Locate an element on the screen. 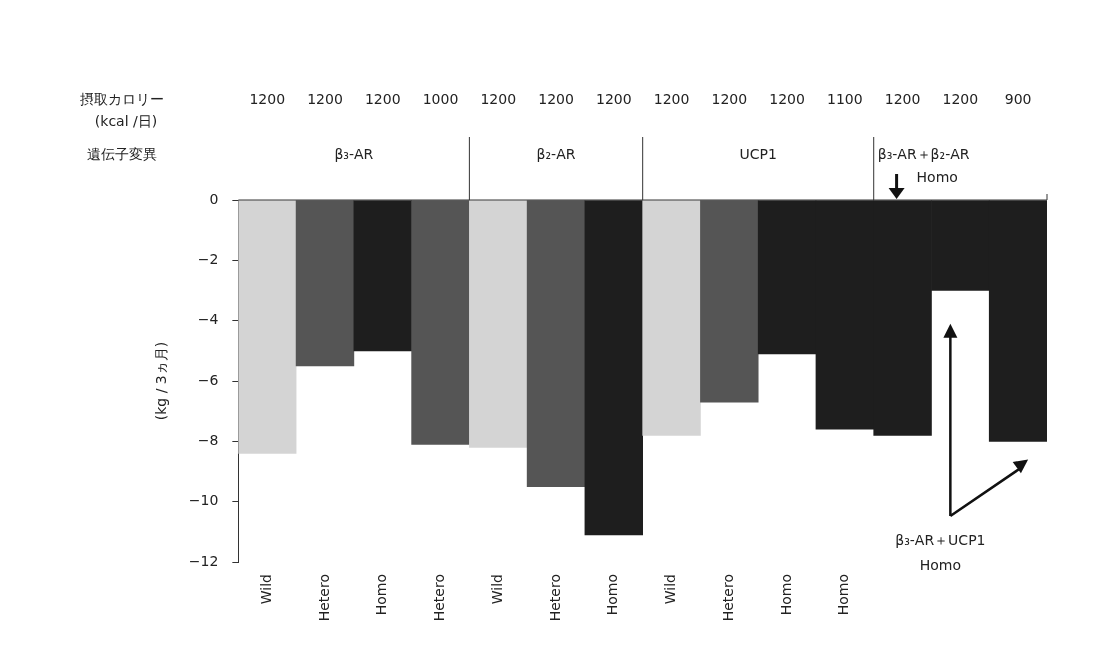 The height and width of the screenshot is (652, 1115). y-tick-label: −6 is located at coordinates (208, 379).